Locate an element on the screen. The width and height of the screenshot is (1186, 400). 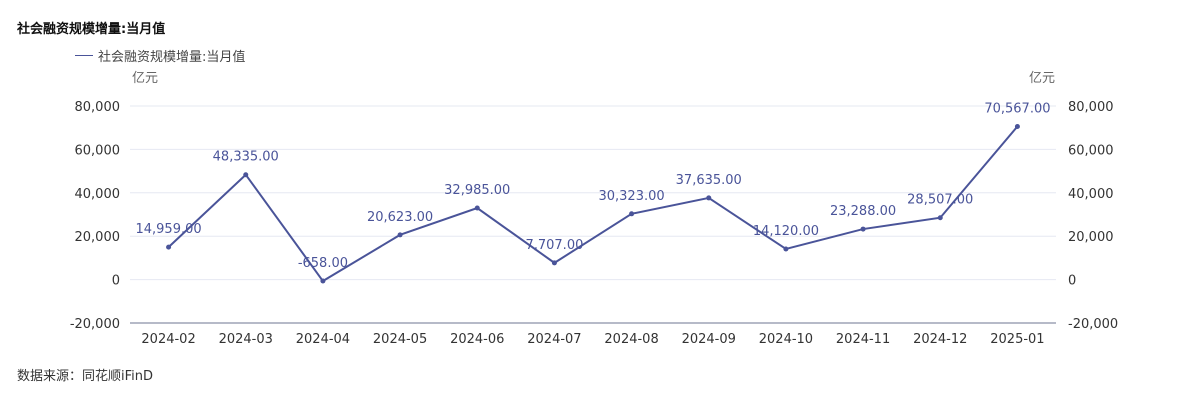
left-axis-unit: 亿元 is located at coordinates (145, 78).